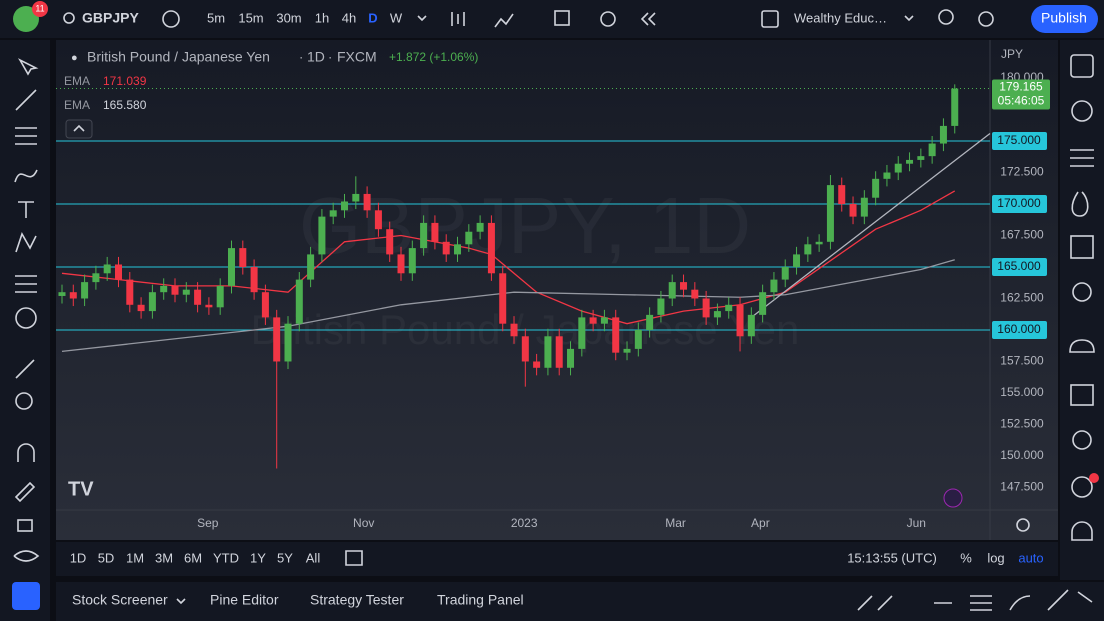 Image resolution: width=1104 pixels, height=621 pixels. Describe the element at coordinates (995, 557) in the screenshot. I see `scale-option: log` at that location.